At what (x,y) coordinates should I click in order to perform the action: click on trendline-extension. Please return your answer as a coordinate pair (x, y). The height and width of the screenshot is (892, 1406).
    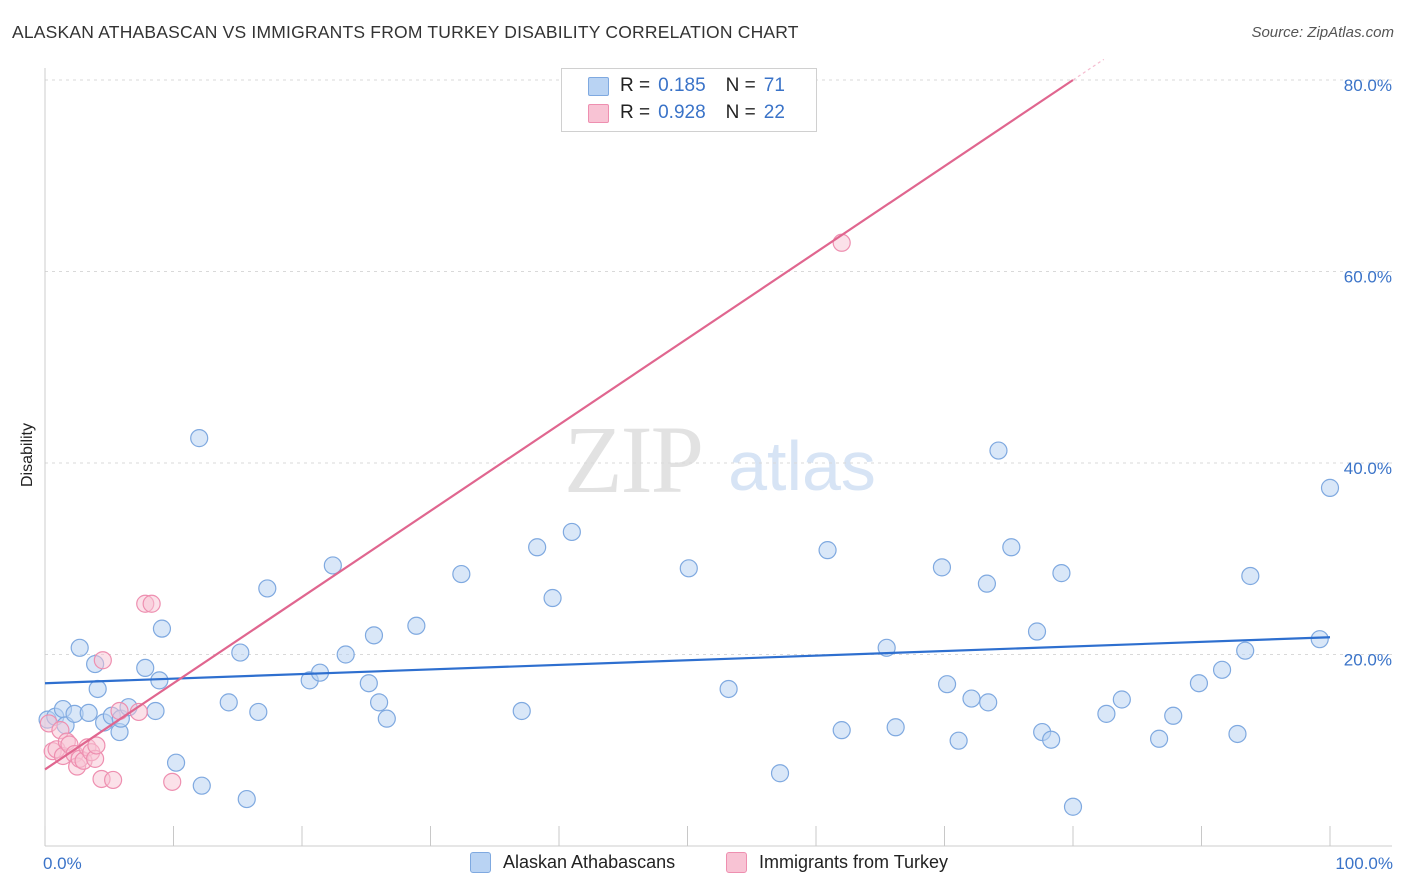
    Looking at the image, I should click on (1088, 69).